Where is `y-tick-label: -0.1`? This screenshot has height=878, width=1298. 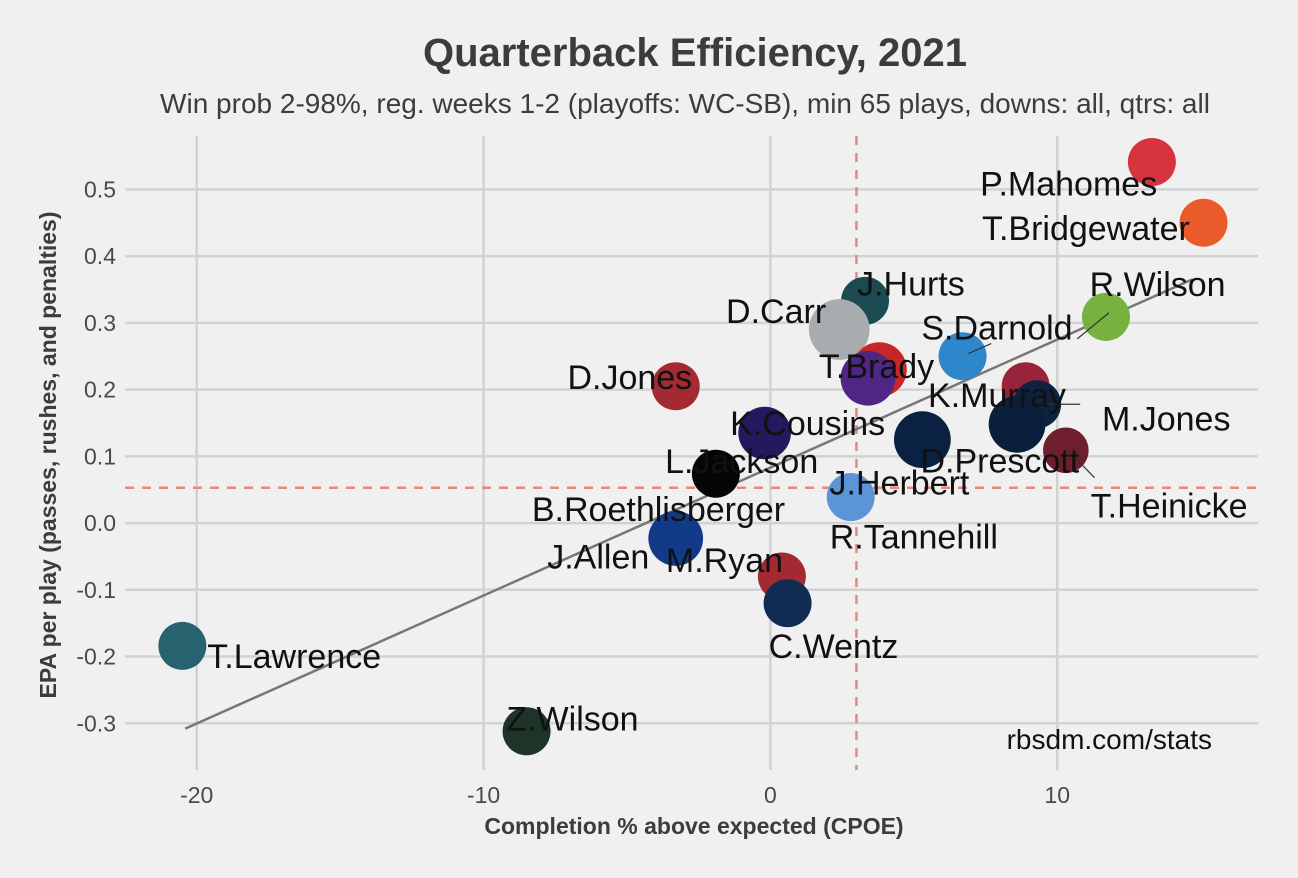 y-tick-label: -0.1 is located at coordinates (96, 590).